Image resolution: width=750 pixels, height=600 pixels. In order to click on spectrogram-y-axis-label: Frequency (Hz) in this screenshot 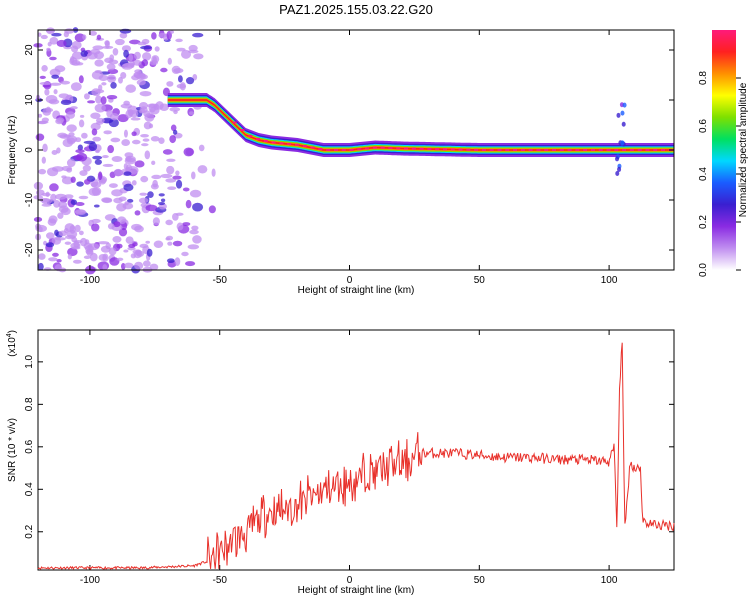, I will do `click(12, 150)`.